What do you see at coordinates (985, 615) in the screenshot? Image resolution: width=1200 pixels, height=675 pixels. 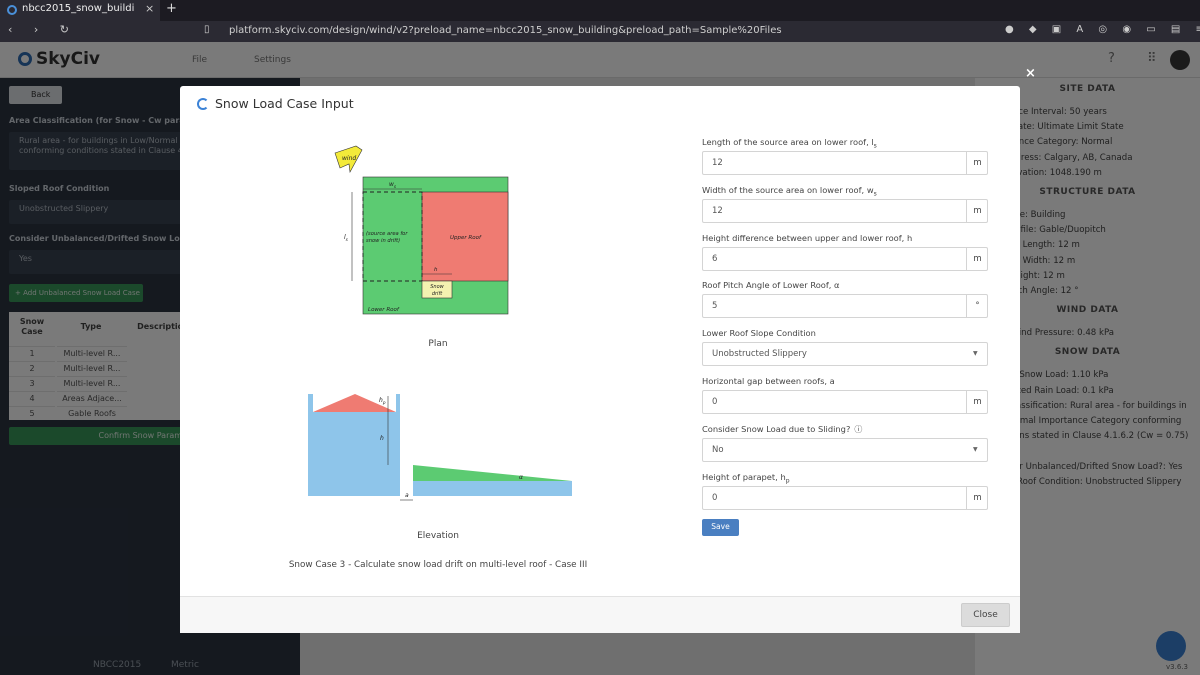 I see `close-button: Close` at bounding box center [985, 615].